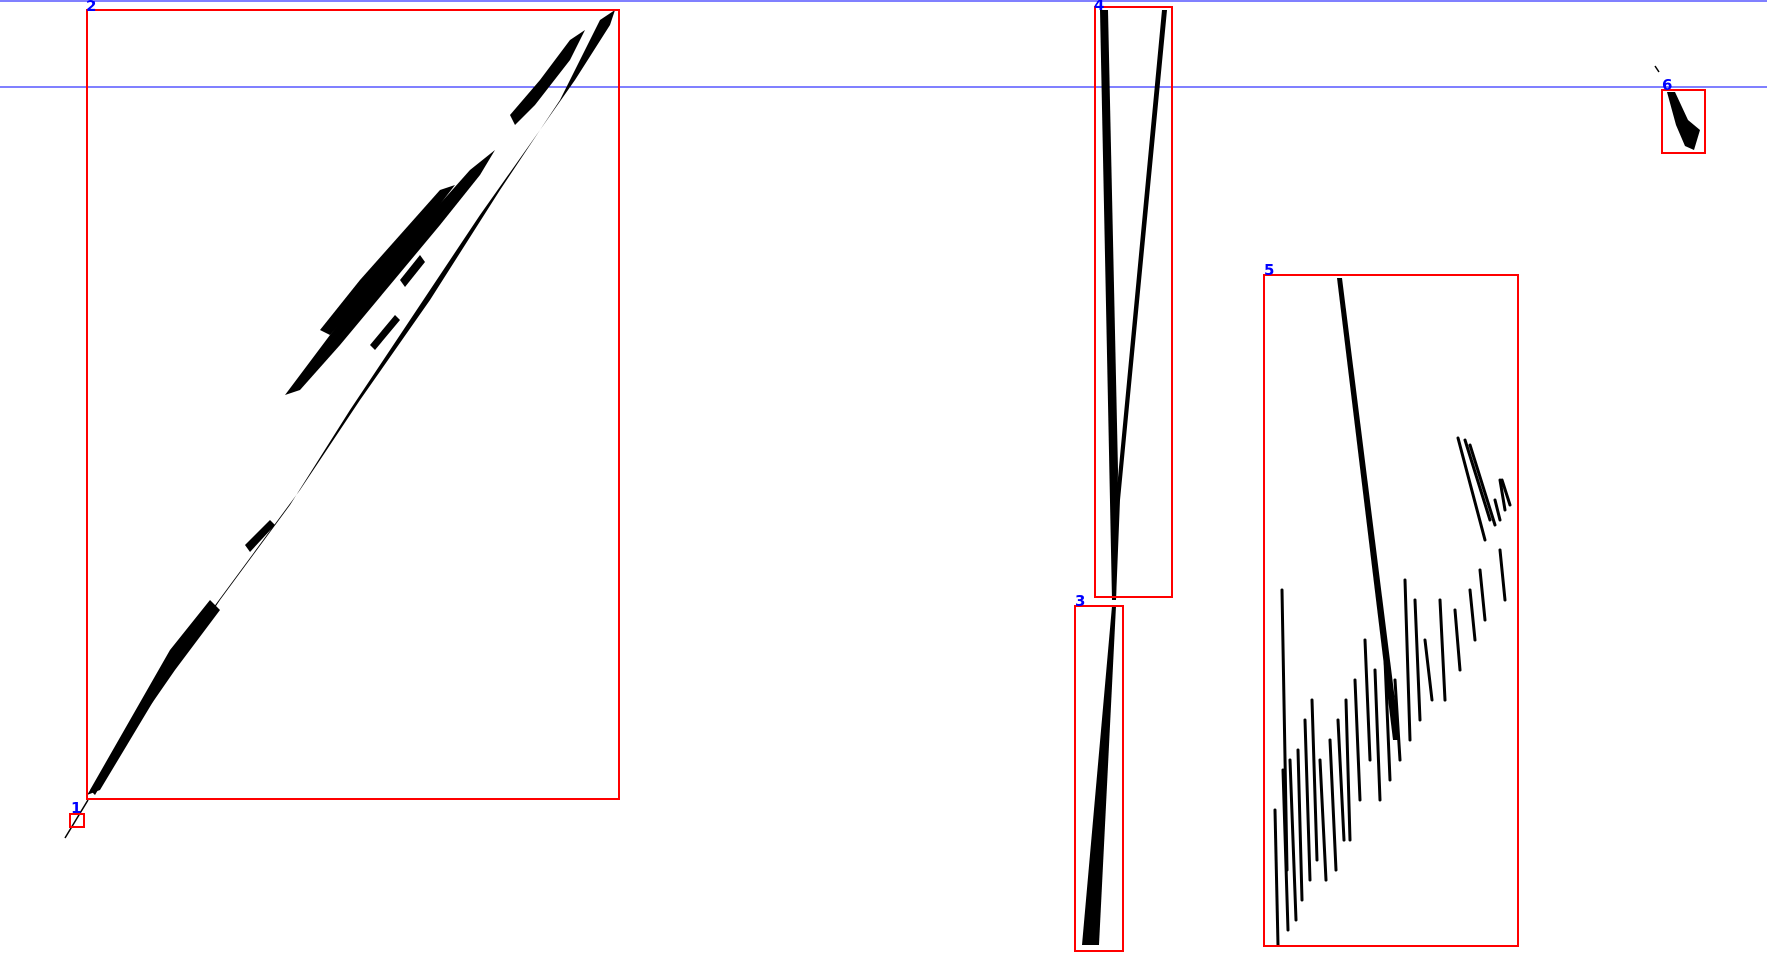 This screenshot has width=1767, height=954. Describe the element at coordinates (387, 260) in the screenshot. I see `streak-middle` at that location.